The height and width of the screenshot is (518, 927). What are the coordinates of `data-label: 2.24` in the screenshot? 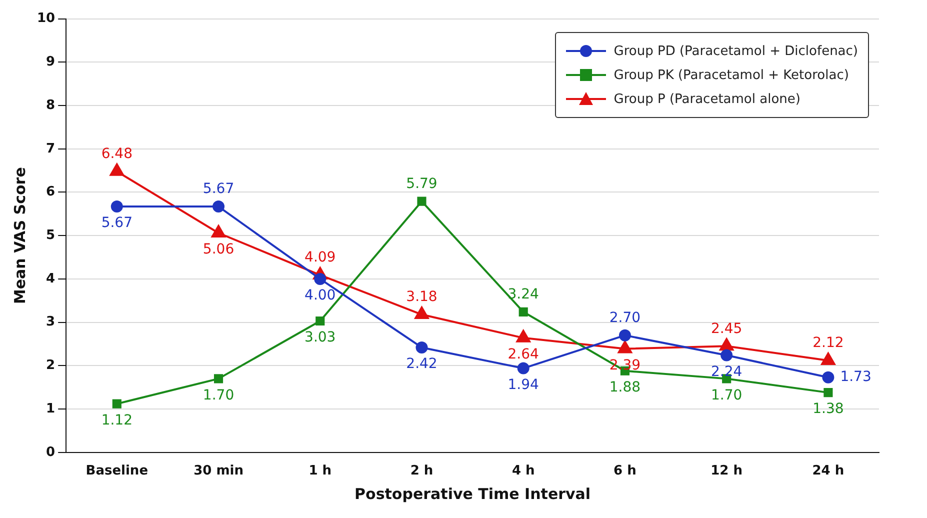 It's located at (726, 372).